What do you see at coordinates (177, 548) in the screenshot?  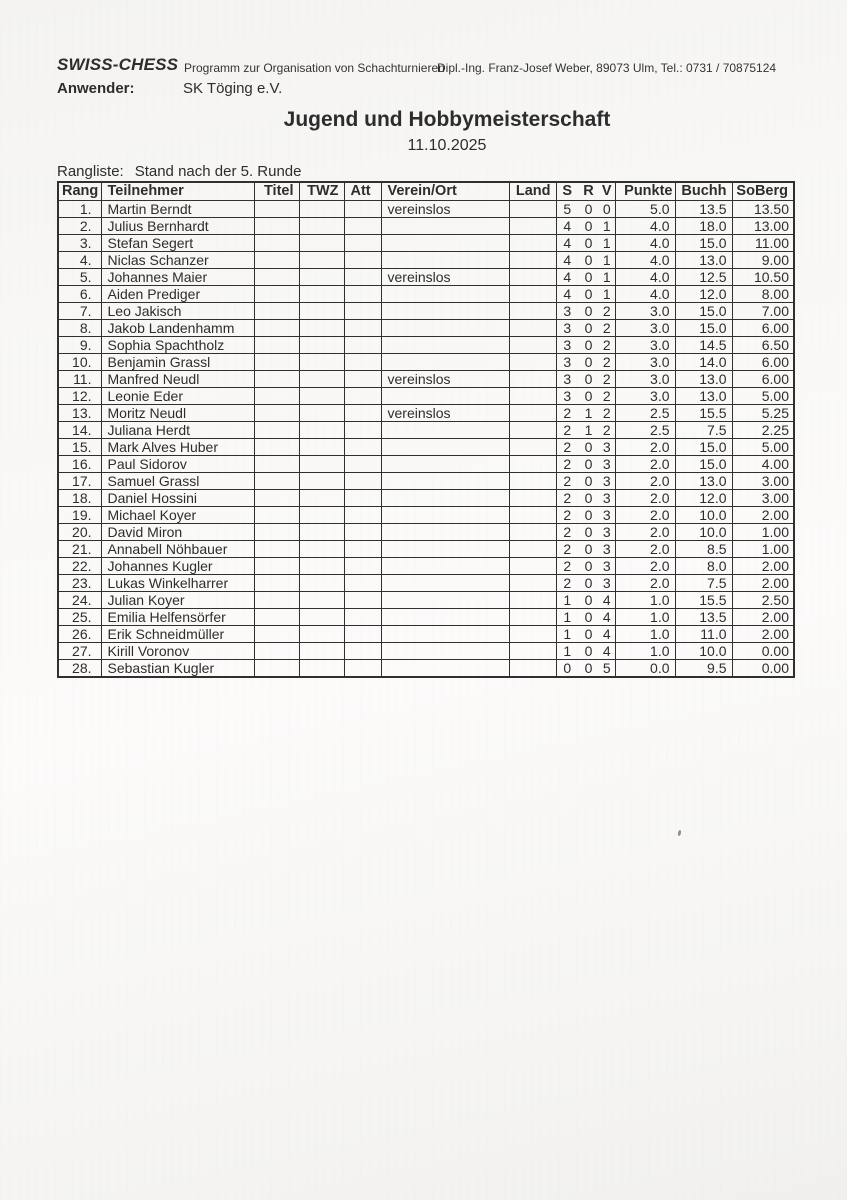 I see `cell-teilnehmer: Annabell Nöhbauer` at bounding box center [177, 548].